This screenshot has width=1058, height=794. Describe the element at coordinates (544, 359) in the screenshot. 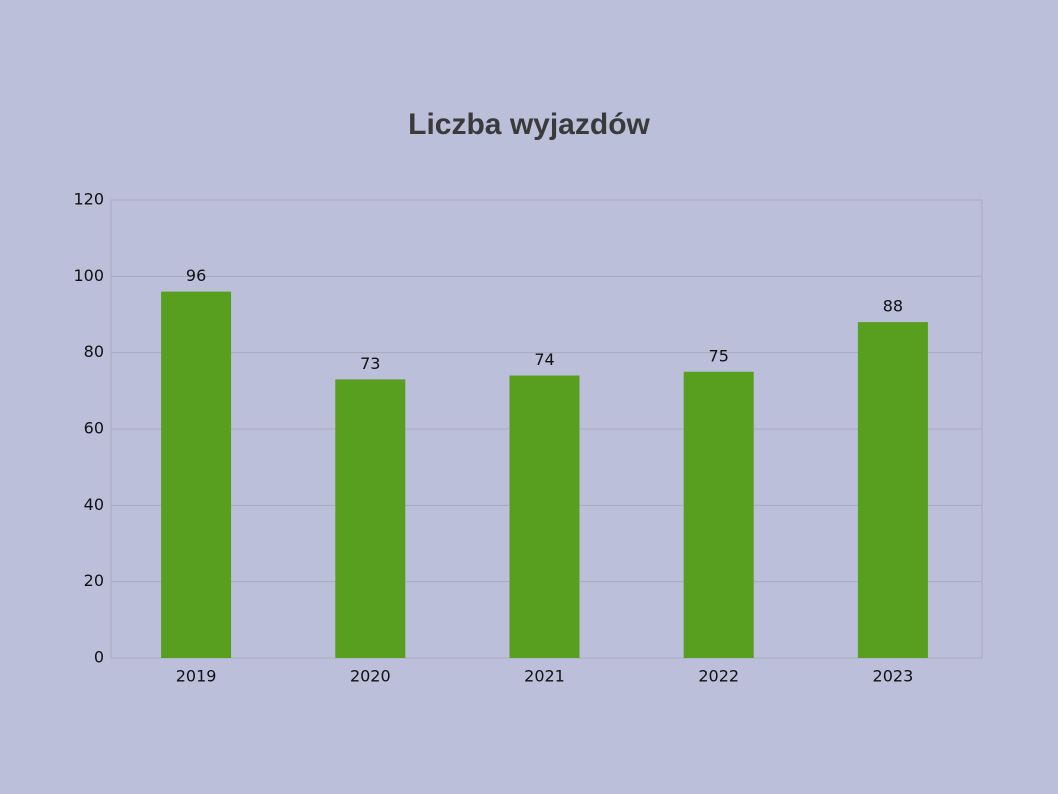

I see `data-label: 74` at that location.